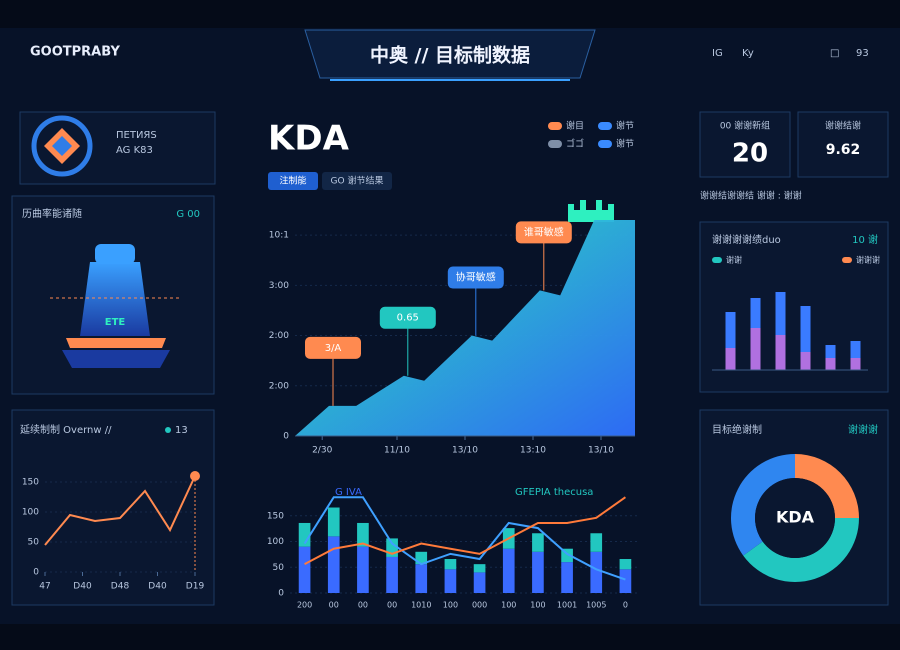 This screenshot has height=650, width=900. I want to click on donut-center: KDA, so click(795, 517).